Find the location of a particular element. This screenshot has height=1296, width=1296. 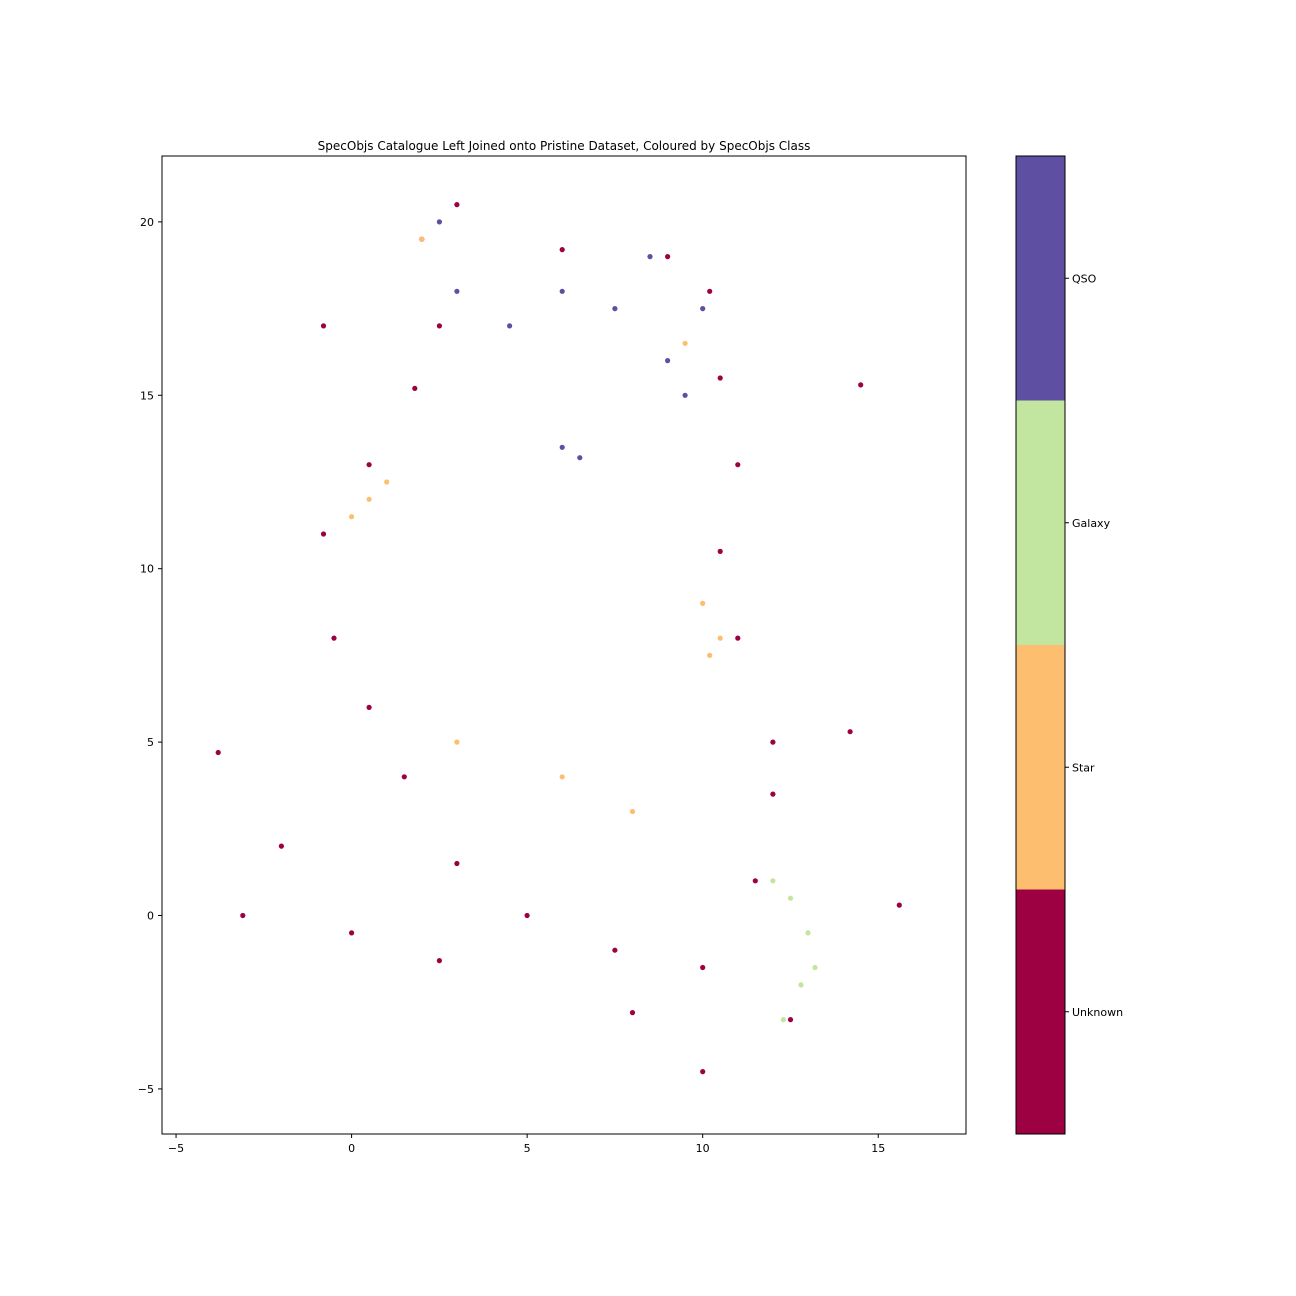

series-star is located at coordinates (536, 525).